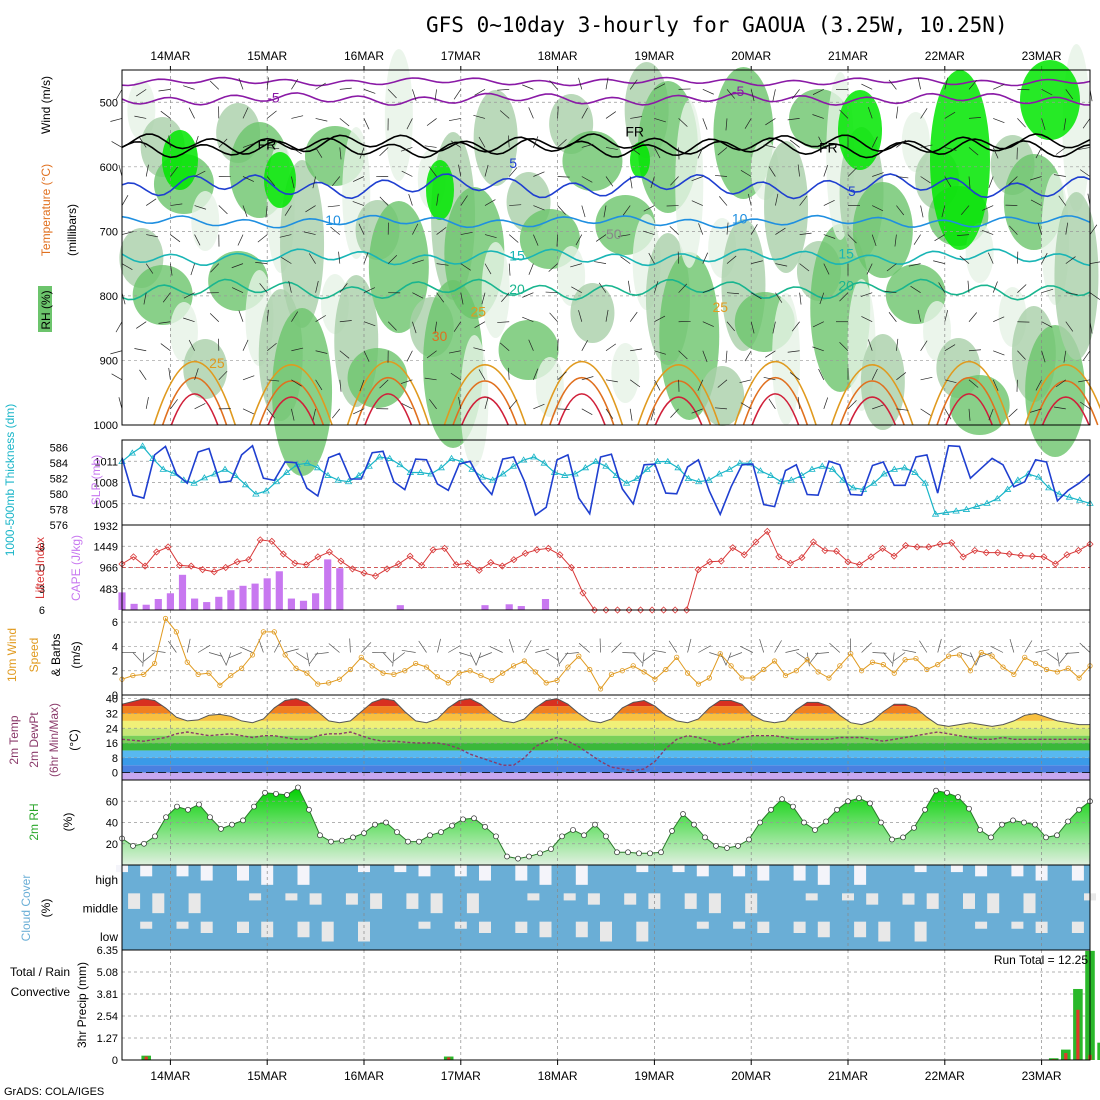  Describe the element at coordinates (654, 1076) in the screenshot. I see `date-label: 19MAR` at that location.